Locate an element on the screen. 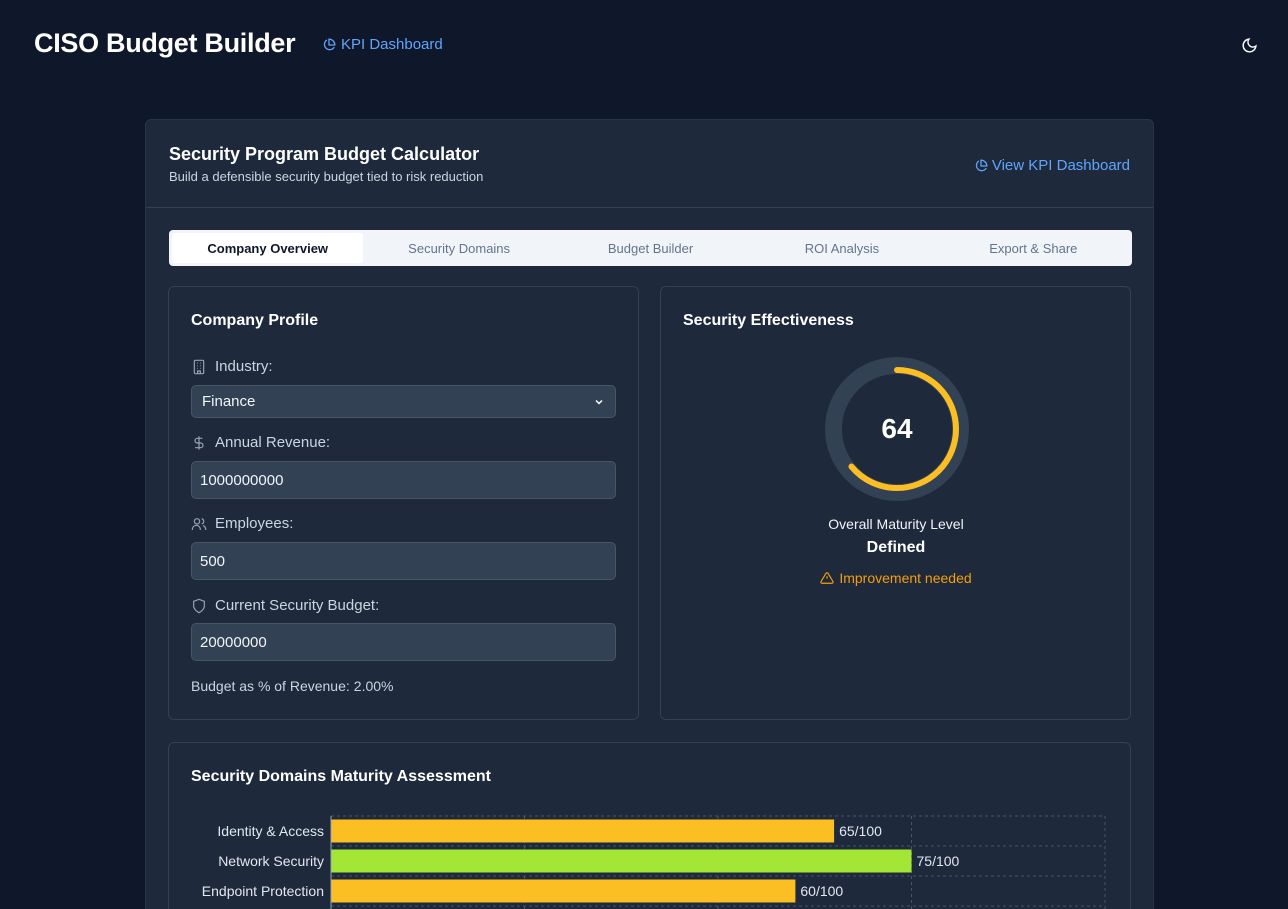 This screenshot has height=909, width=1288. tab-company-overview: Company Overview is located at coordinates (268, 248).